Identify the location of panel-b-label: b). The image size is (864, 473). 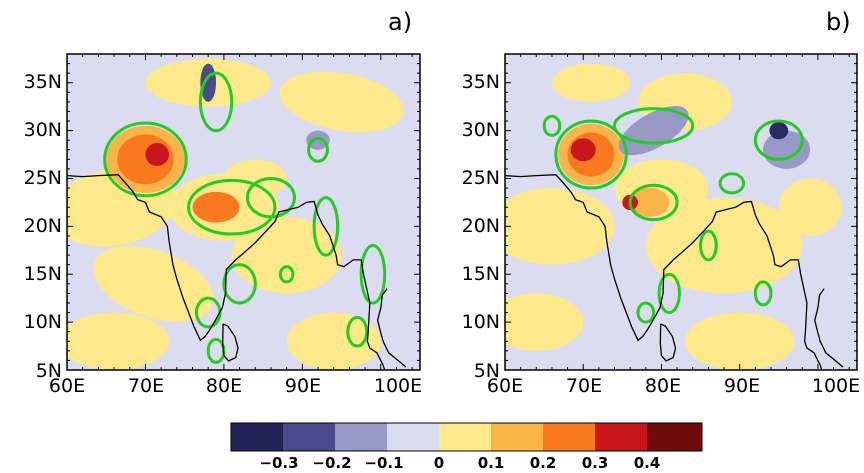
(838, 22).